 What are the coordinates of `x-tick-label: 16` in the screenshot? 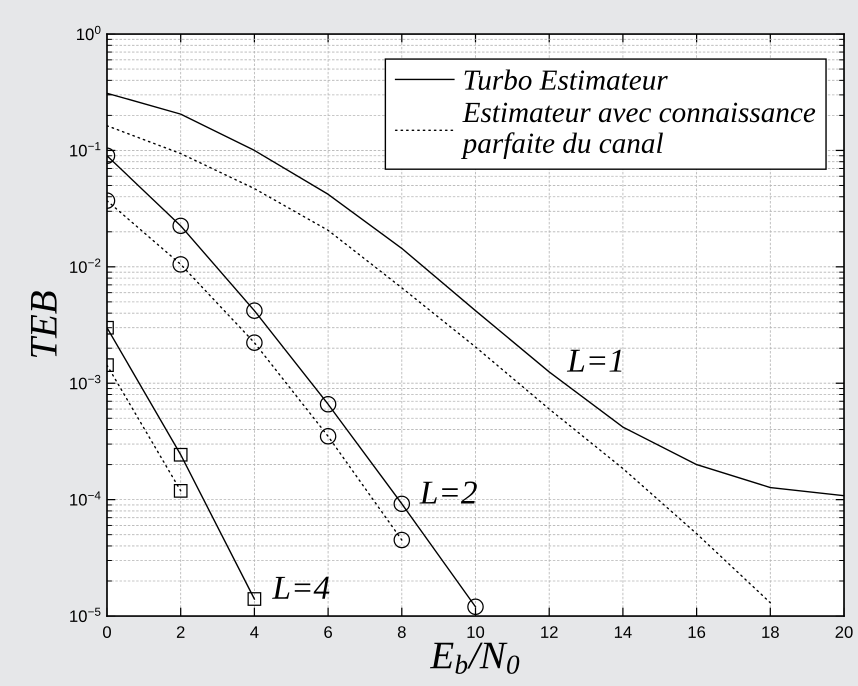 It's located at (697, 632).